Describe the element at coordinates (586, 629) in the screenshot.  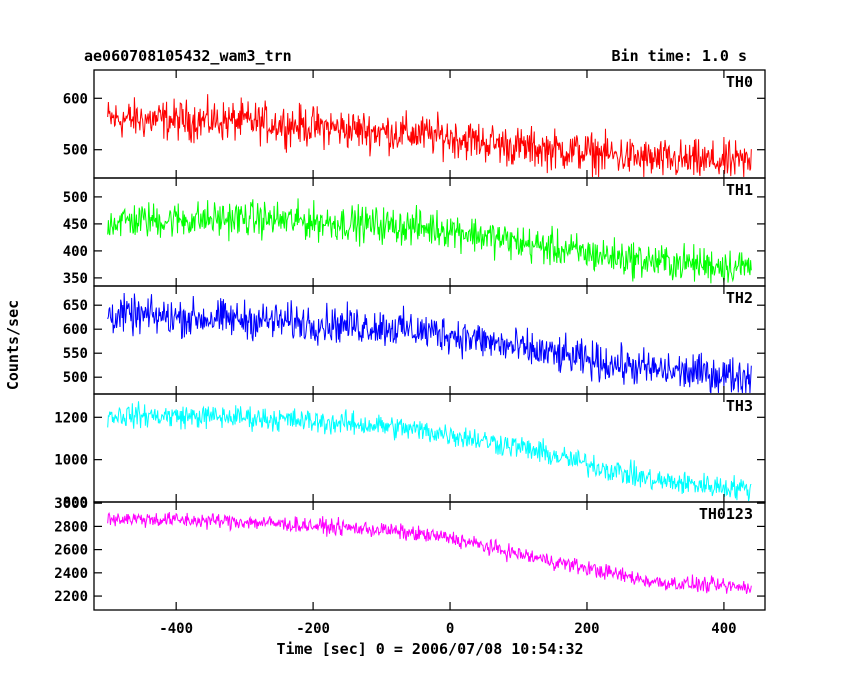
I see `x-tick-label: 200` at that location.